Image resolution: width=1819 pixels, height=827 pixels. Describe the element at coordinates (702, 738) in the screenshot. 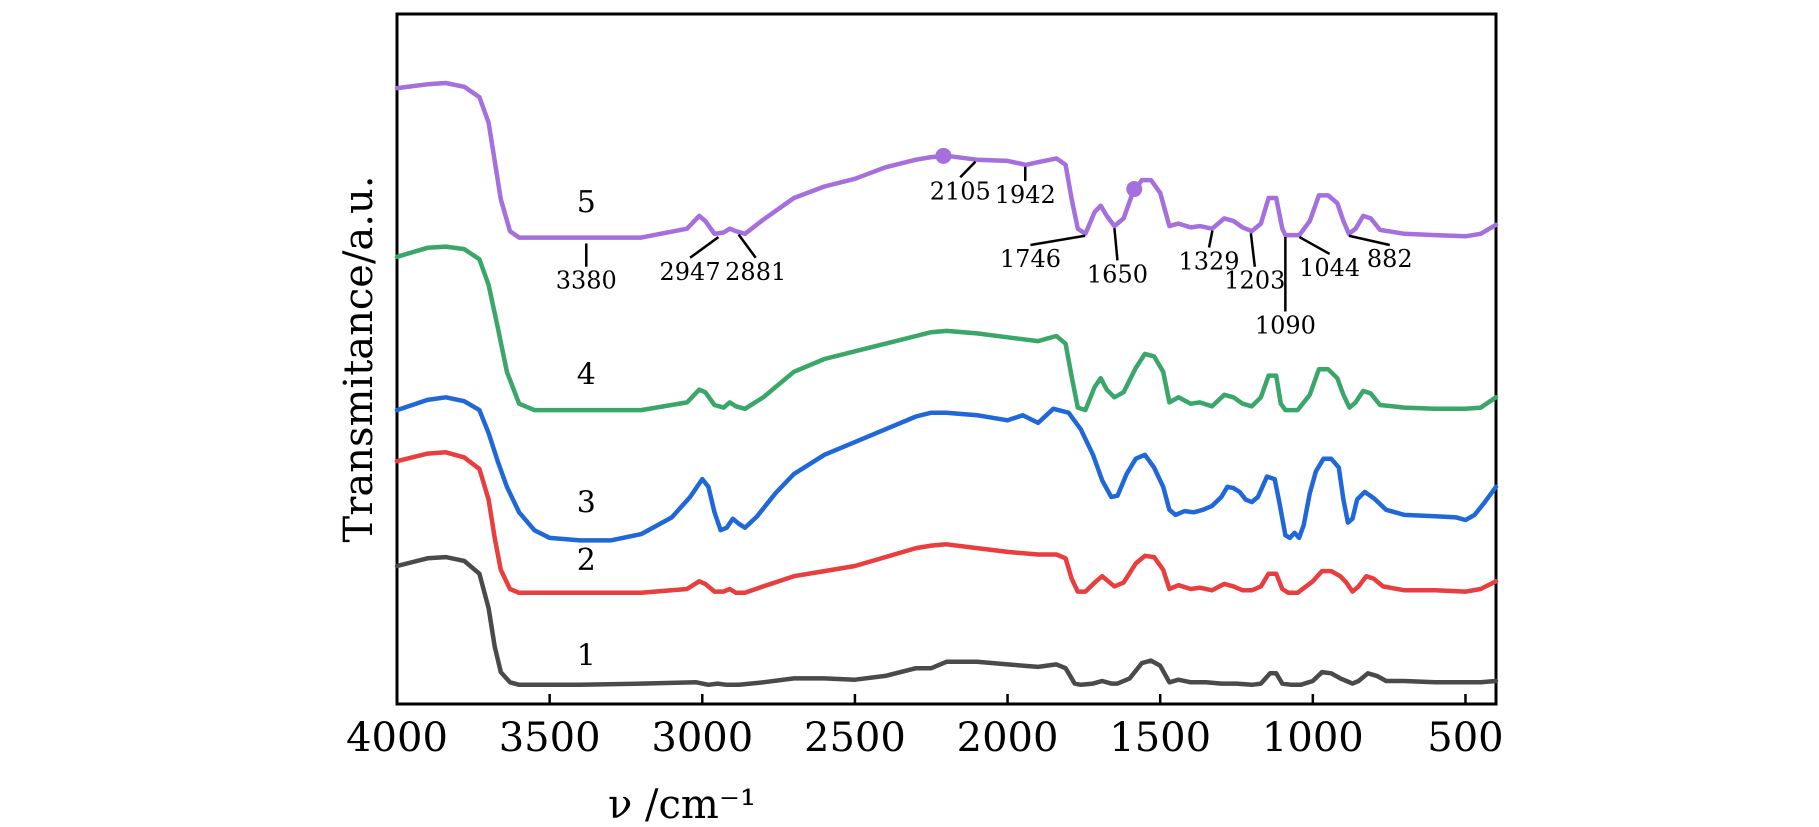

I see `x-tick-label-3000: 3000` at that location.